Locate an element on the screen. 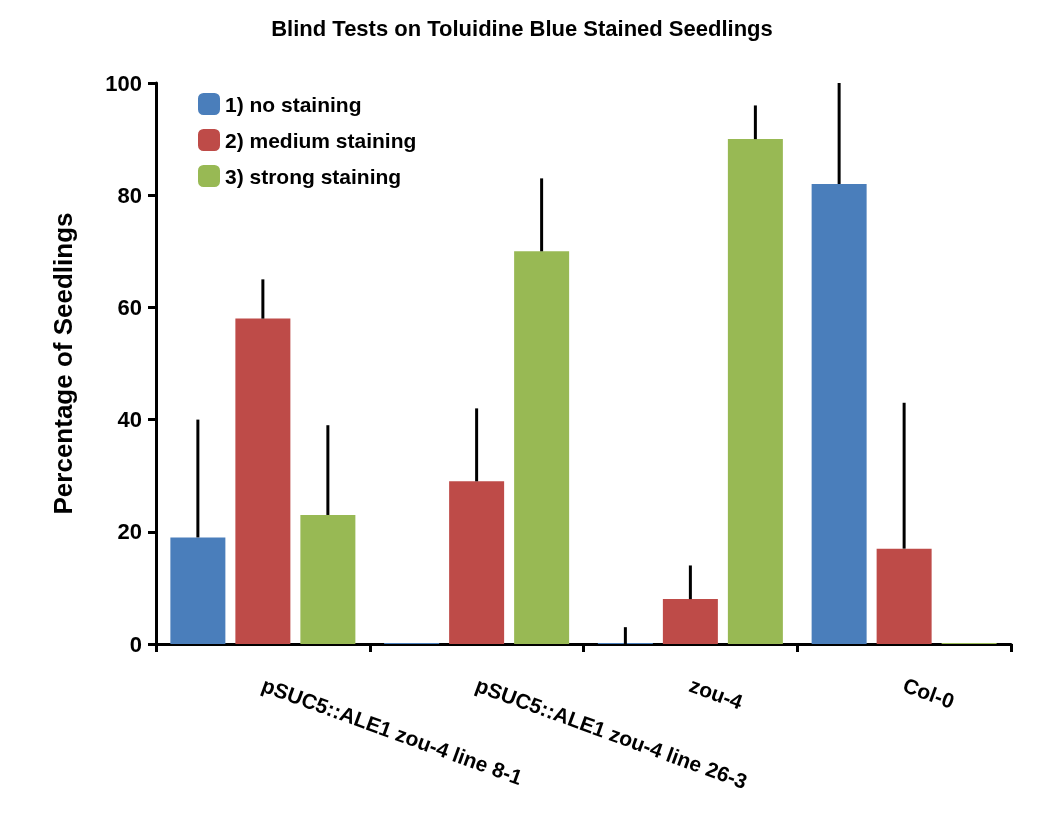 The width and height of the screenshot is (1044, 827). y-tick-label: 80 is located at coordinates (129, 195).